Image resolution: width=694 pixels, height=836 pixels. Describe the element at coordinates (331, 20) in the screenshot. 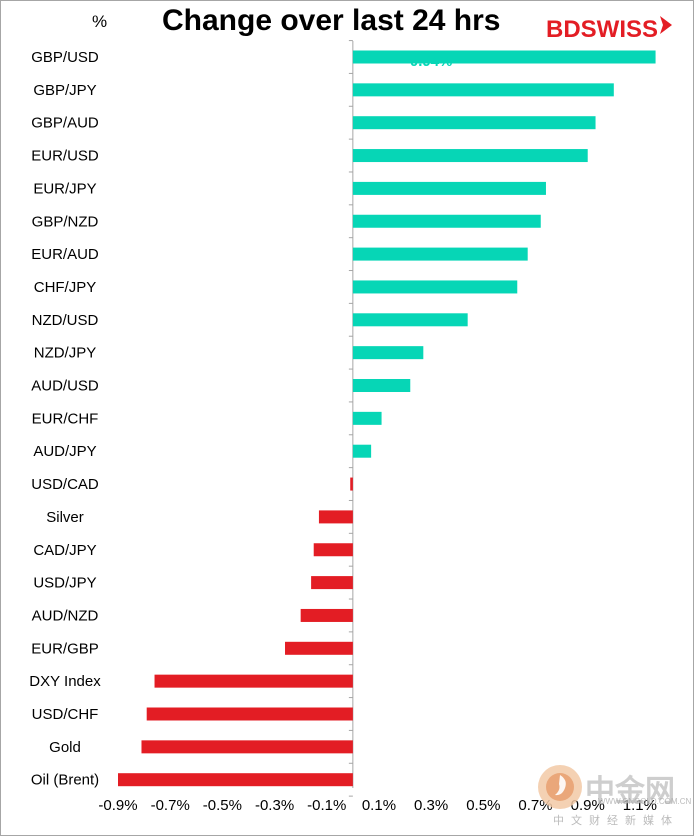

I see `chart-title: Change over last 24 hrs` at that location.